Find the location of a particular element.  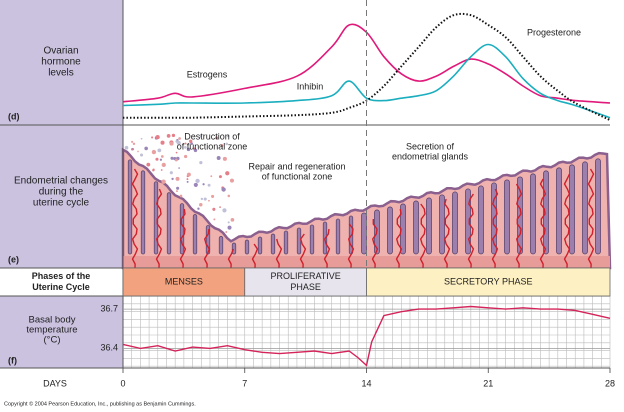

panel-label: uterine cycle is located at coordinates (61, 203).